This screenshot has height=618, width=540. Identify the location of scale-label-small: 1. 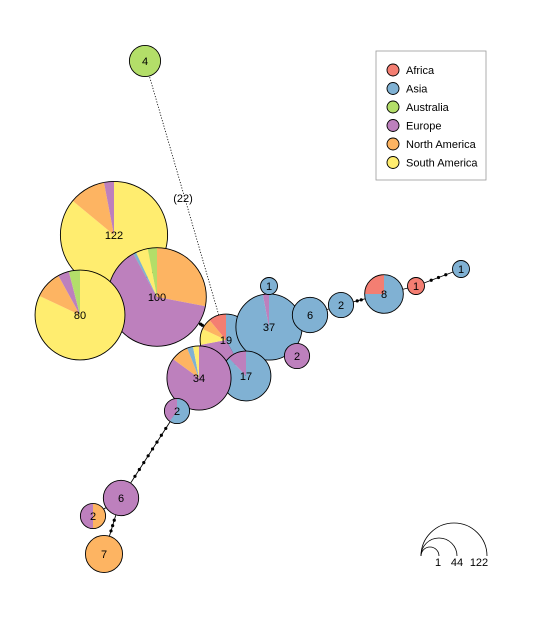
(438, 563).